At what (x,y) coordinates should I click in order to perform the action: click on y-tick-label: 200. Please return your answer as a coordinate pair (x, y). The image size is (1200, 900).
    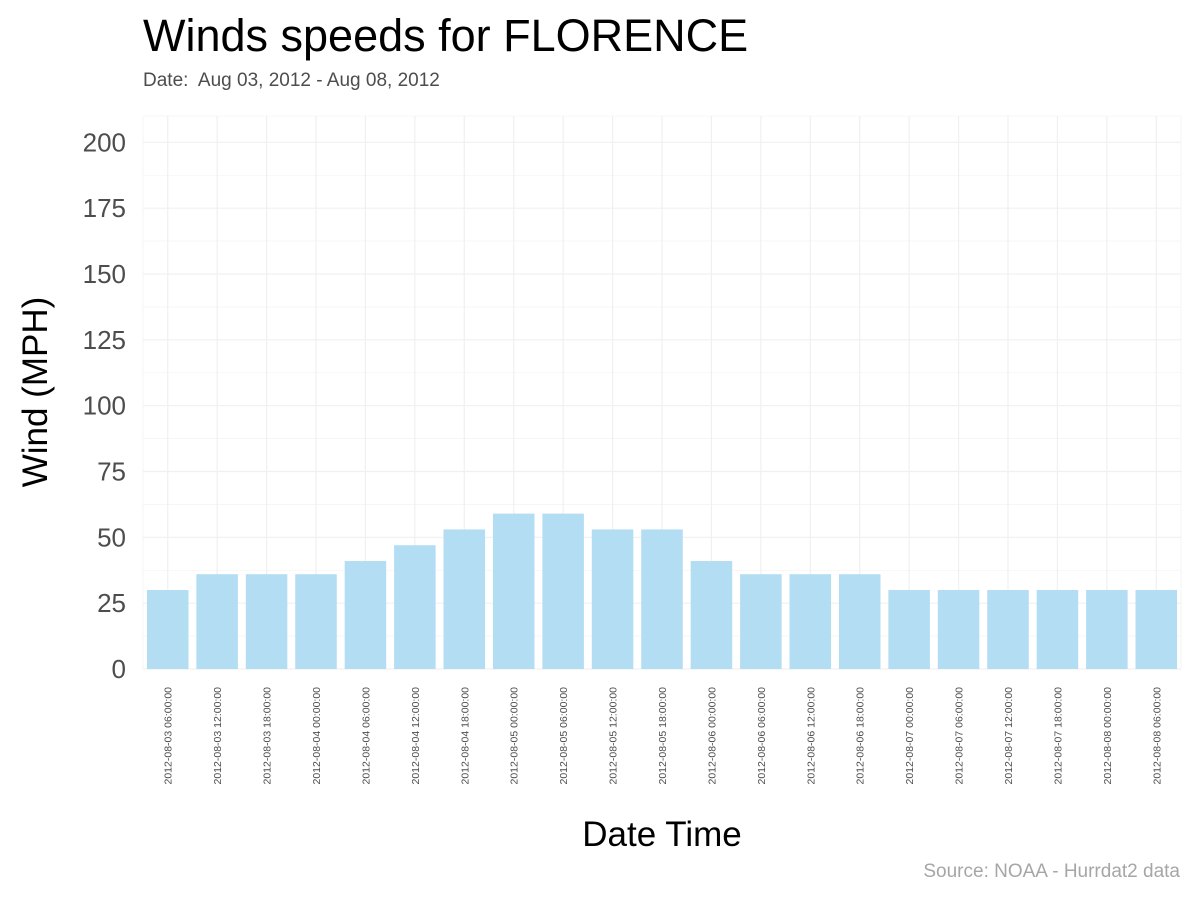
    Looking at the image, I should click on (104, 142).